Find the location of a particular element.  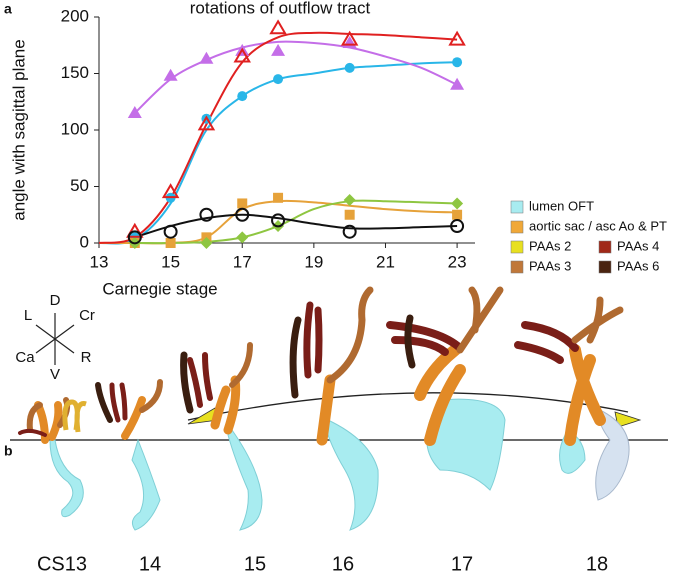

y-axis-title: angle with sagittal plane is located at coordinates (18, 129).